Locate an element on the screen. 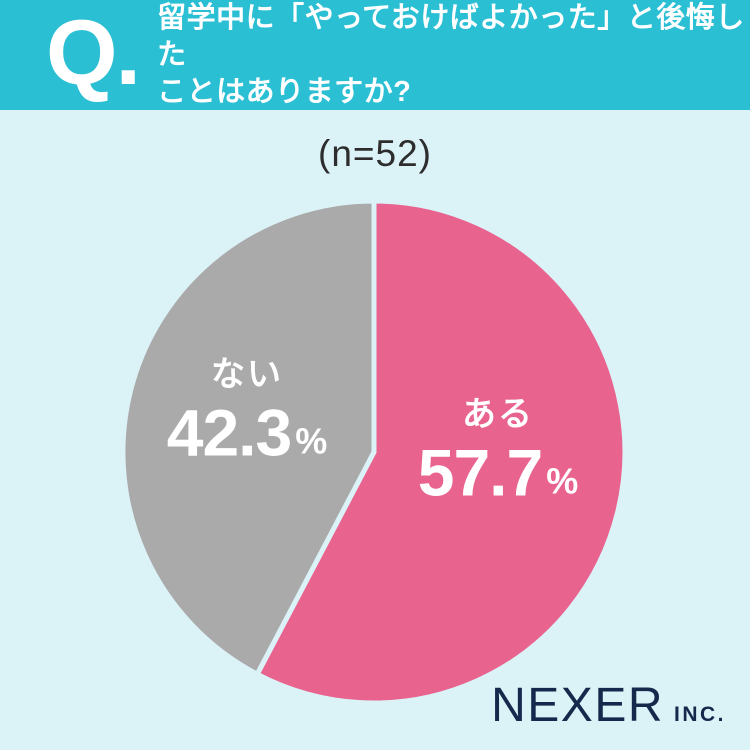  brand-suffix: INC. is located at coordinates (700, 714).